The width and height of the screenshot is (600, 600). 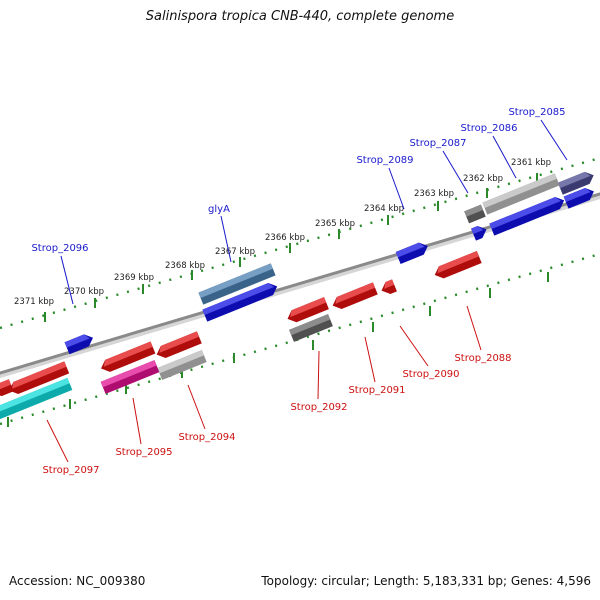 I want to click on scale-tick-label: 2363 kbp, so click(x=434, y=194).